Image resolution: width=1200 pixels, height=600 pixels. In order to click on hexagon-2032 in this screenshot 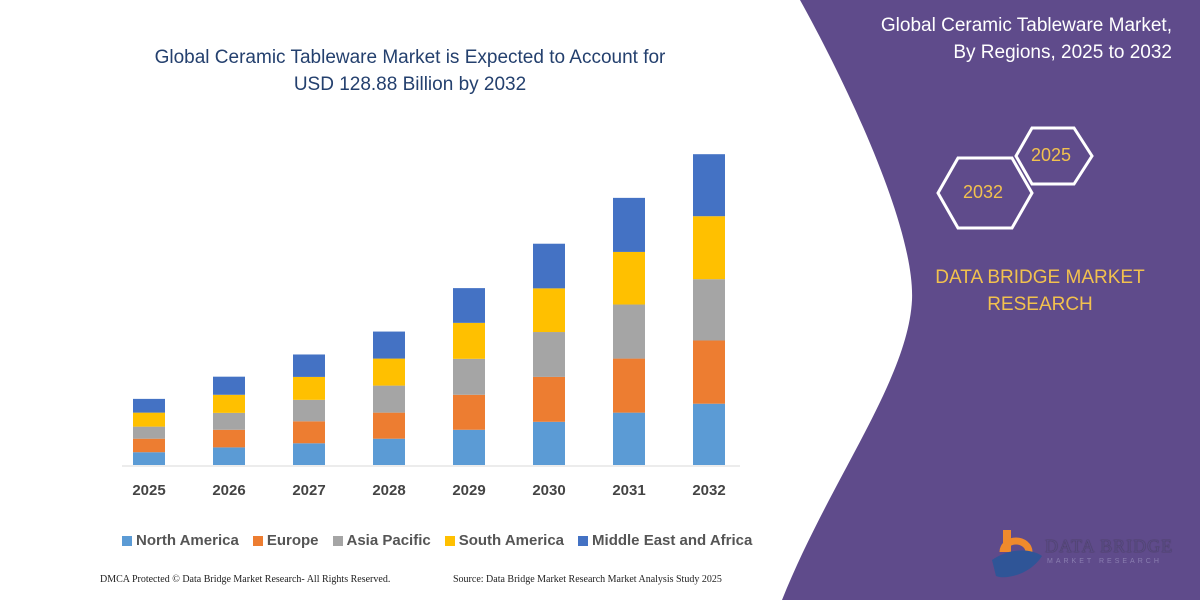, I will do `click(985, 193)`.